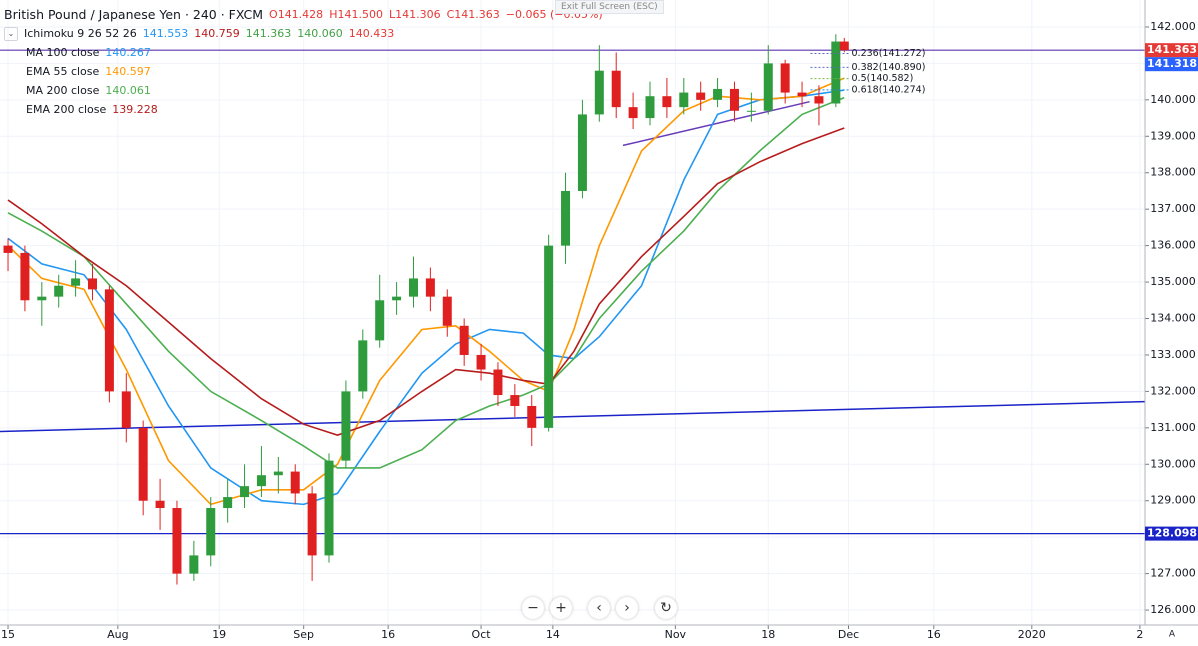  I want to click on y-tick-label: 130.000, so click(1173, 463).